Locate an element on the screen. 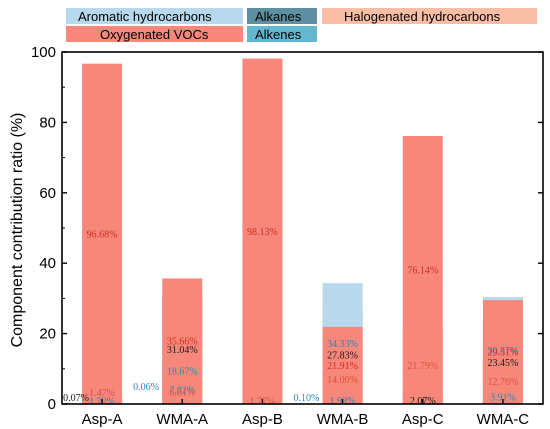  legend-swatch-halogenated-hydrocarbons is located at coordinates (429, 16).